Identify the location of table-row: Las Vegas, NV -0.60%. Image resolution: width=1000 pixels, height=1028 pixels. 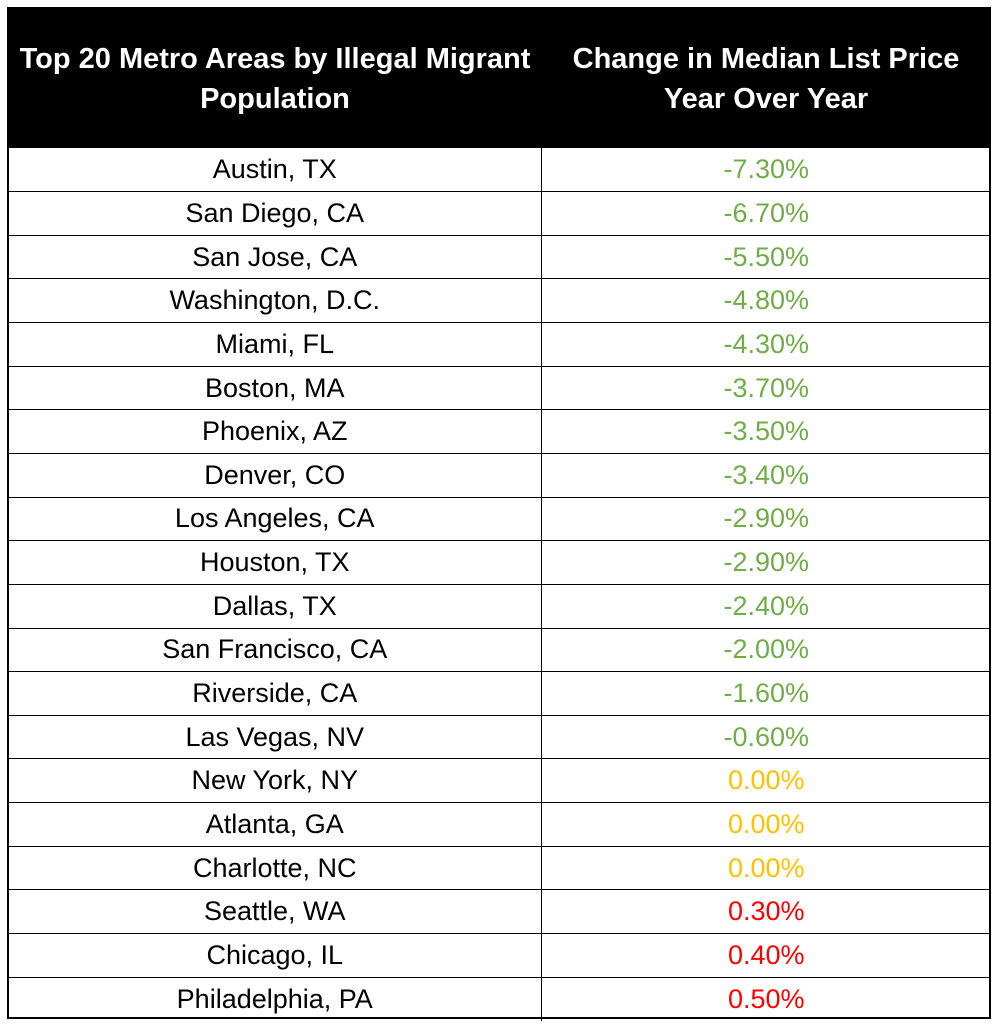
(500, 736).